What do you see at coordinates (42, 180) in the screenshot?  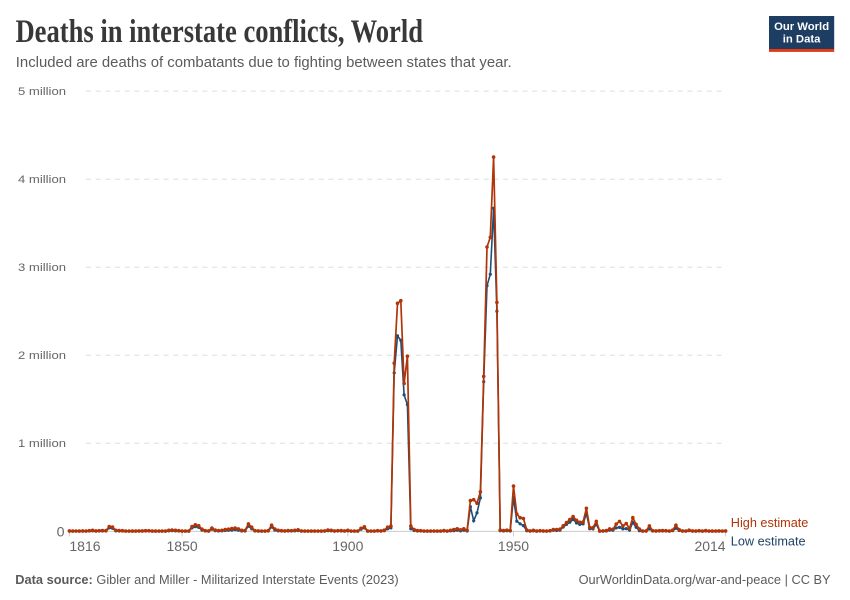 I see `svg-text: 4 million` at bounding box center [42, 180].